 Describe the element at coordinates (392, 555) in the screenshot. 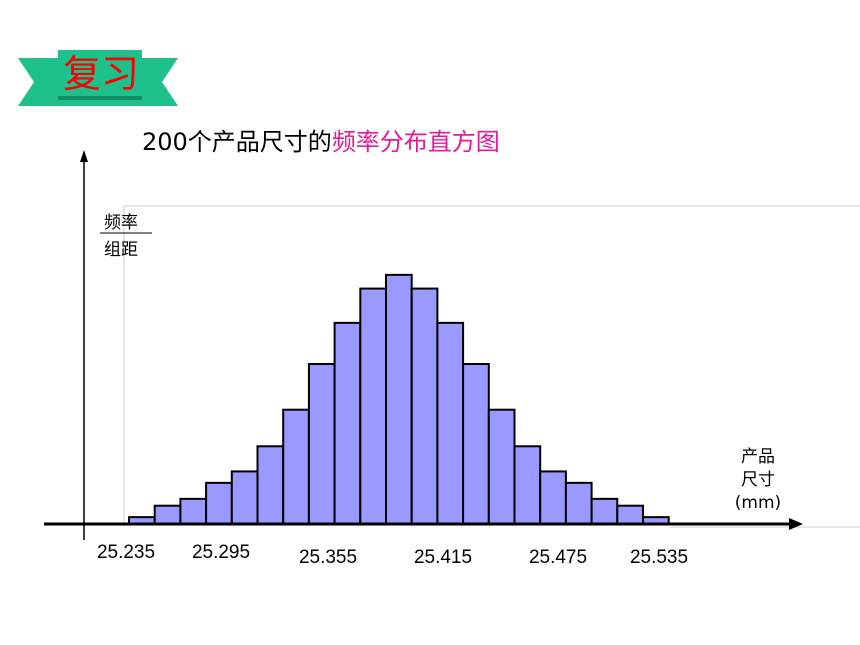

I see `x-tick-labels: 25.235 25.295 25.355 25.415 25.475 25.535` at that location.